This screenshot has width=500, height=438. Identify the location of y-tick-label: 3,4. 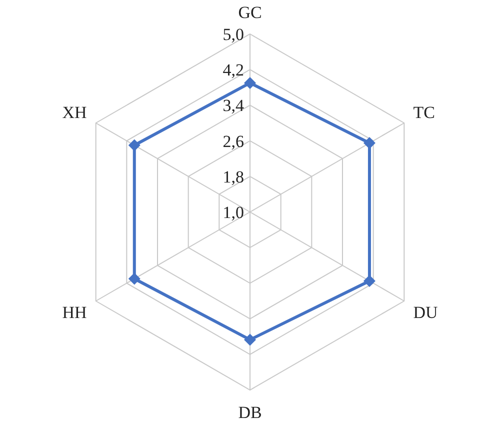
(233, 106).